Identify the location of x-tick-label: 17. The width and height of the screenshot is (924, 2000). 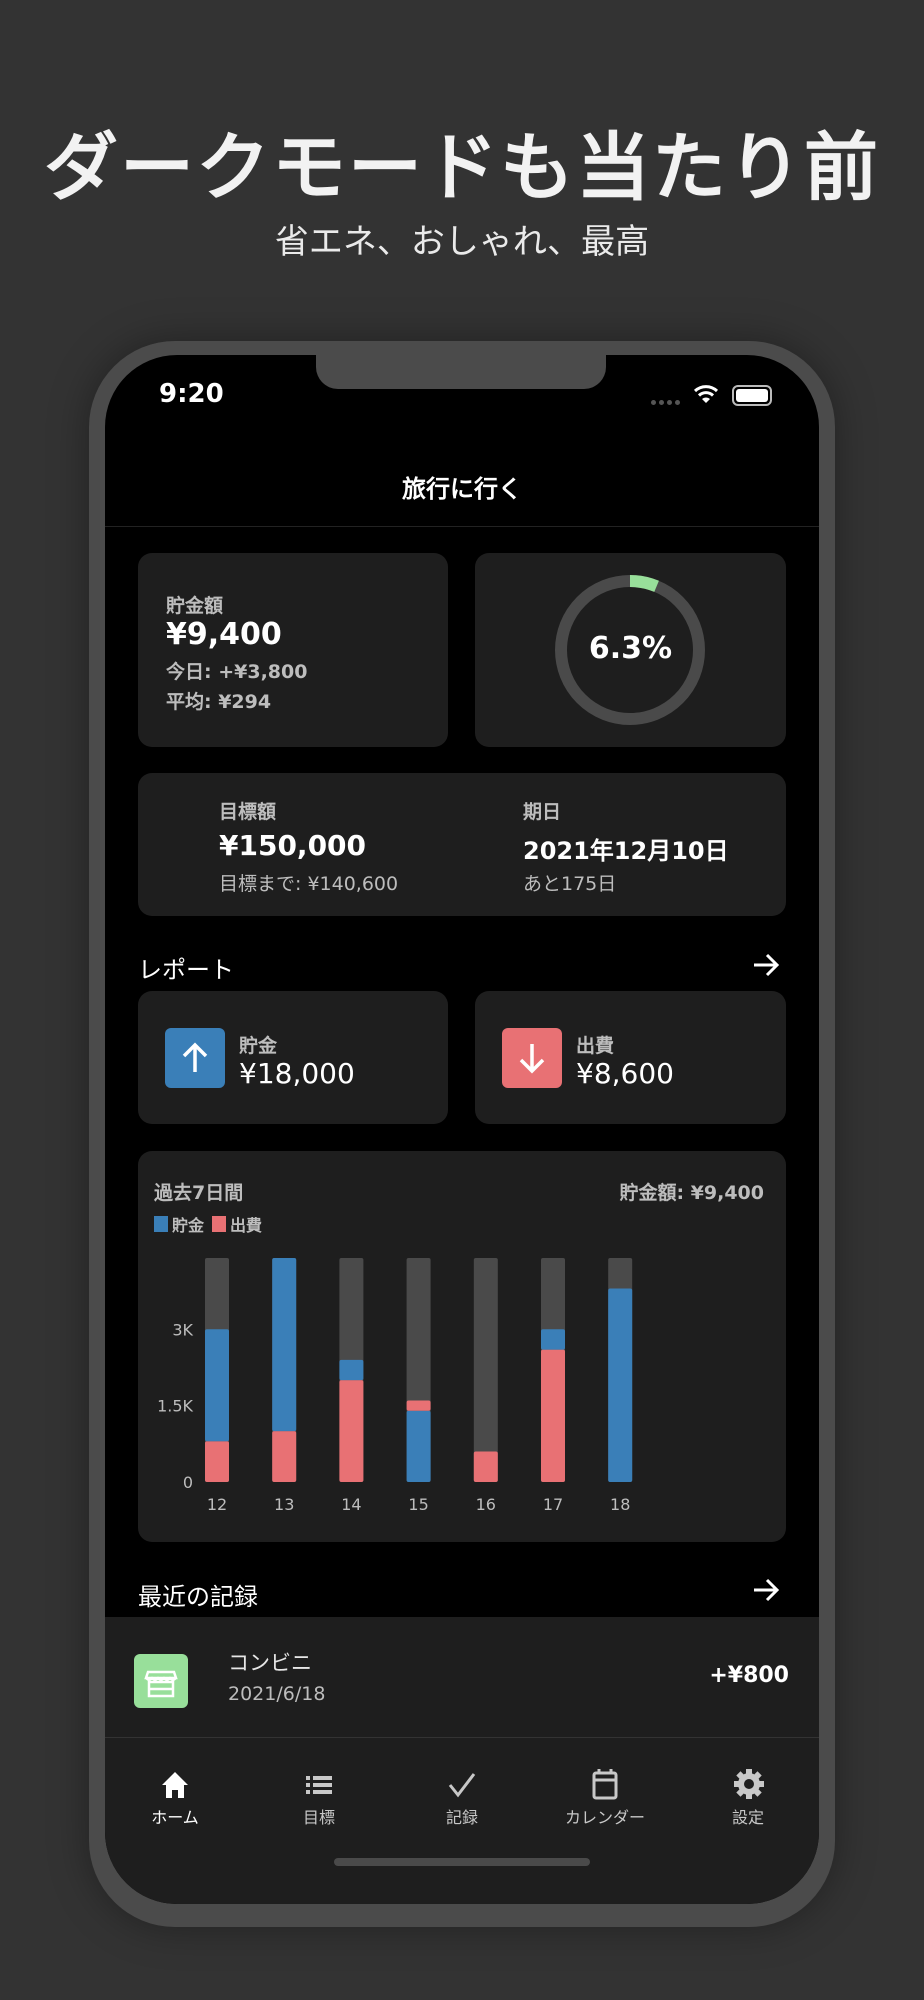
(553, 1504).